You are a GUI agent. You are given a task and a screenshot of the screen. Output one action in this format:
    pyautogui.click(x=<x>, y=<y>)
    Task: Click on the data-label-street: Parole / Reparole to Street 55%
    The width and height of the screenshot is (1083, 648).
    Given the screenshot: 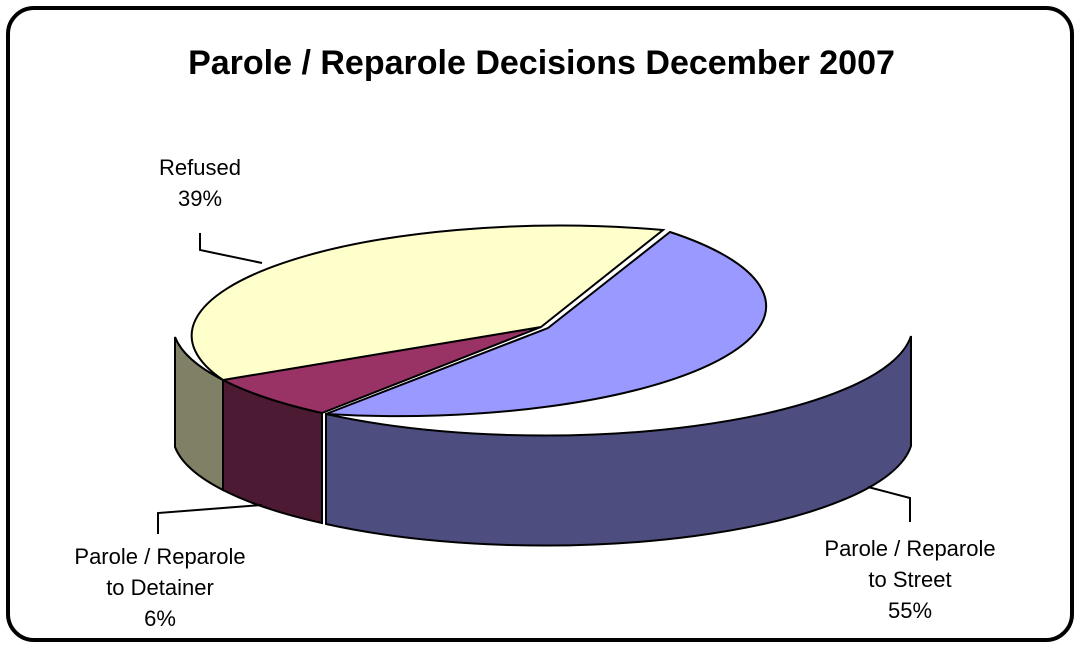 What is the action you would take?
    pyautogui.click(x=910, y=579)
    